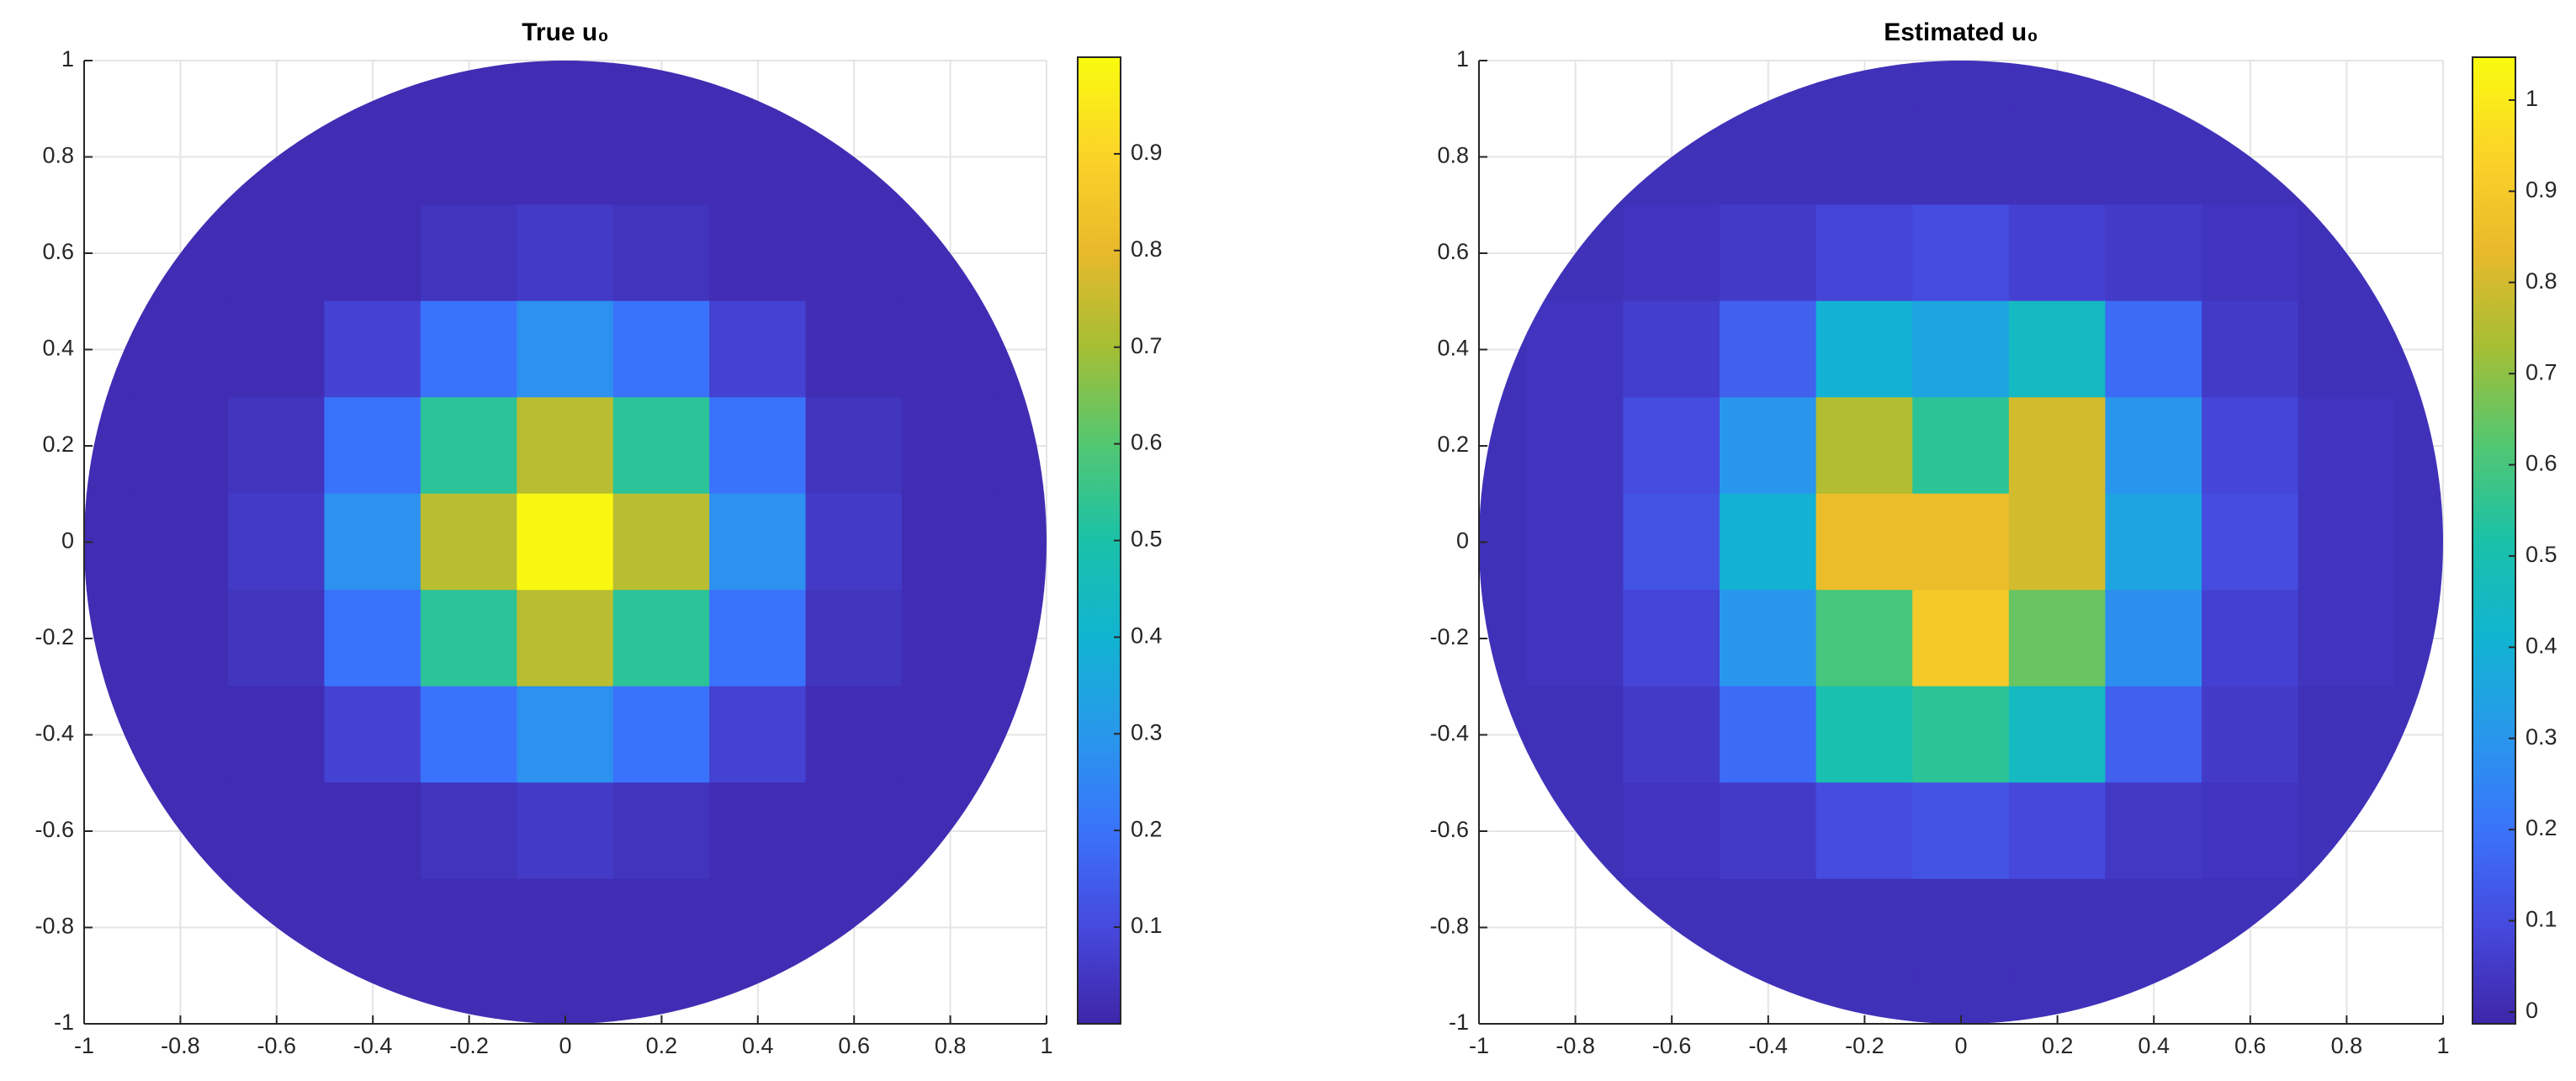 This screenshot has height=1081, width=2576. Describe the element at coordinates (2532, 98) in the screenshot. I see `colorbar-tick-label: 1` at that location.